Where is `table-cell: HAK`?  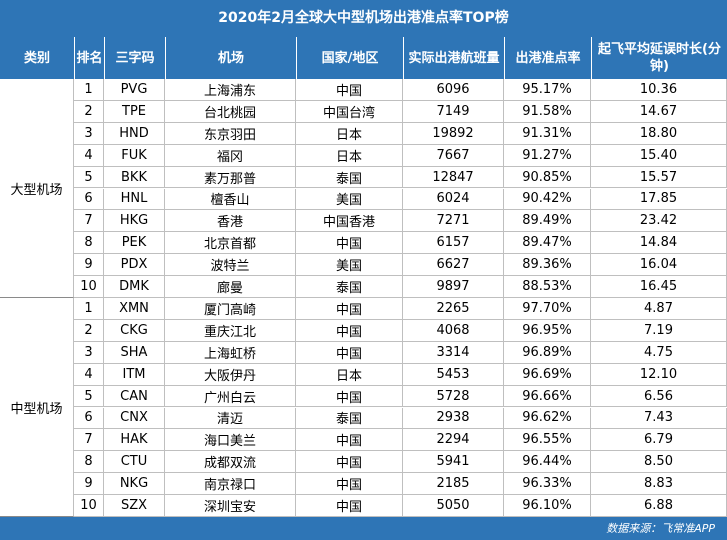
table-cell: HAK is located at coordinates (134, 440).